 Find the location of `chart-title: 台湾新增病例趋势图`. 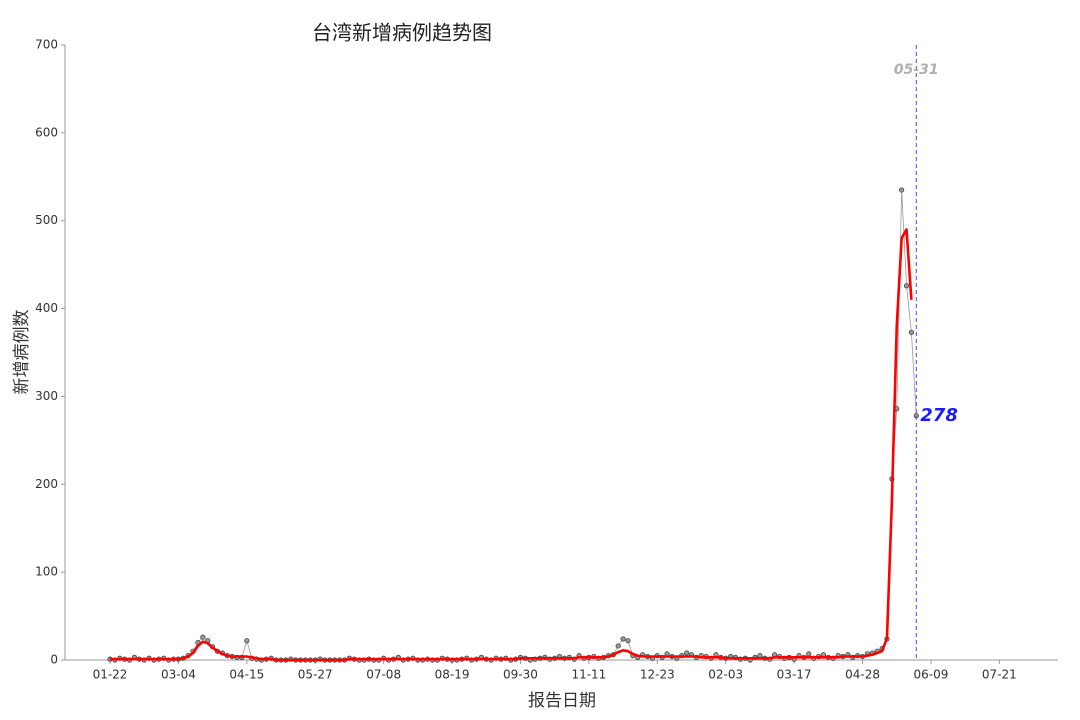

chart-title: 台湾新增病例趋势图 is located at coordinates (402, 33).